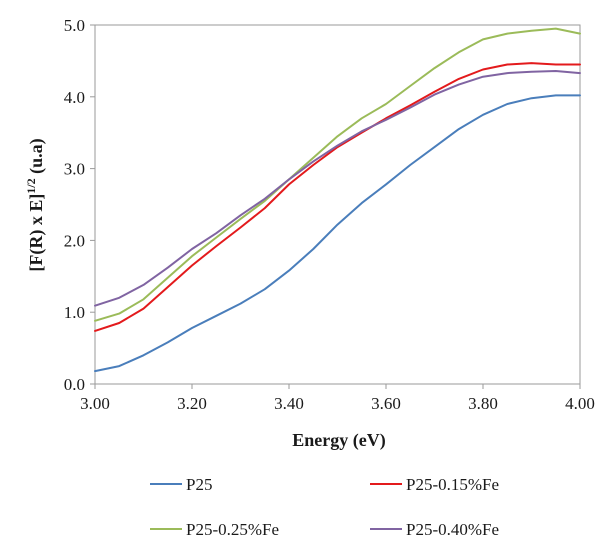 The image size is (602, 540). I want to click on y-axis-title: [F(R) x E]1/2 (u.a), so click(35, 204).